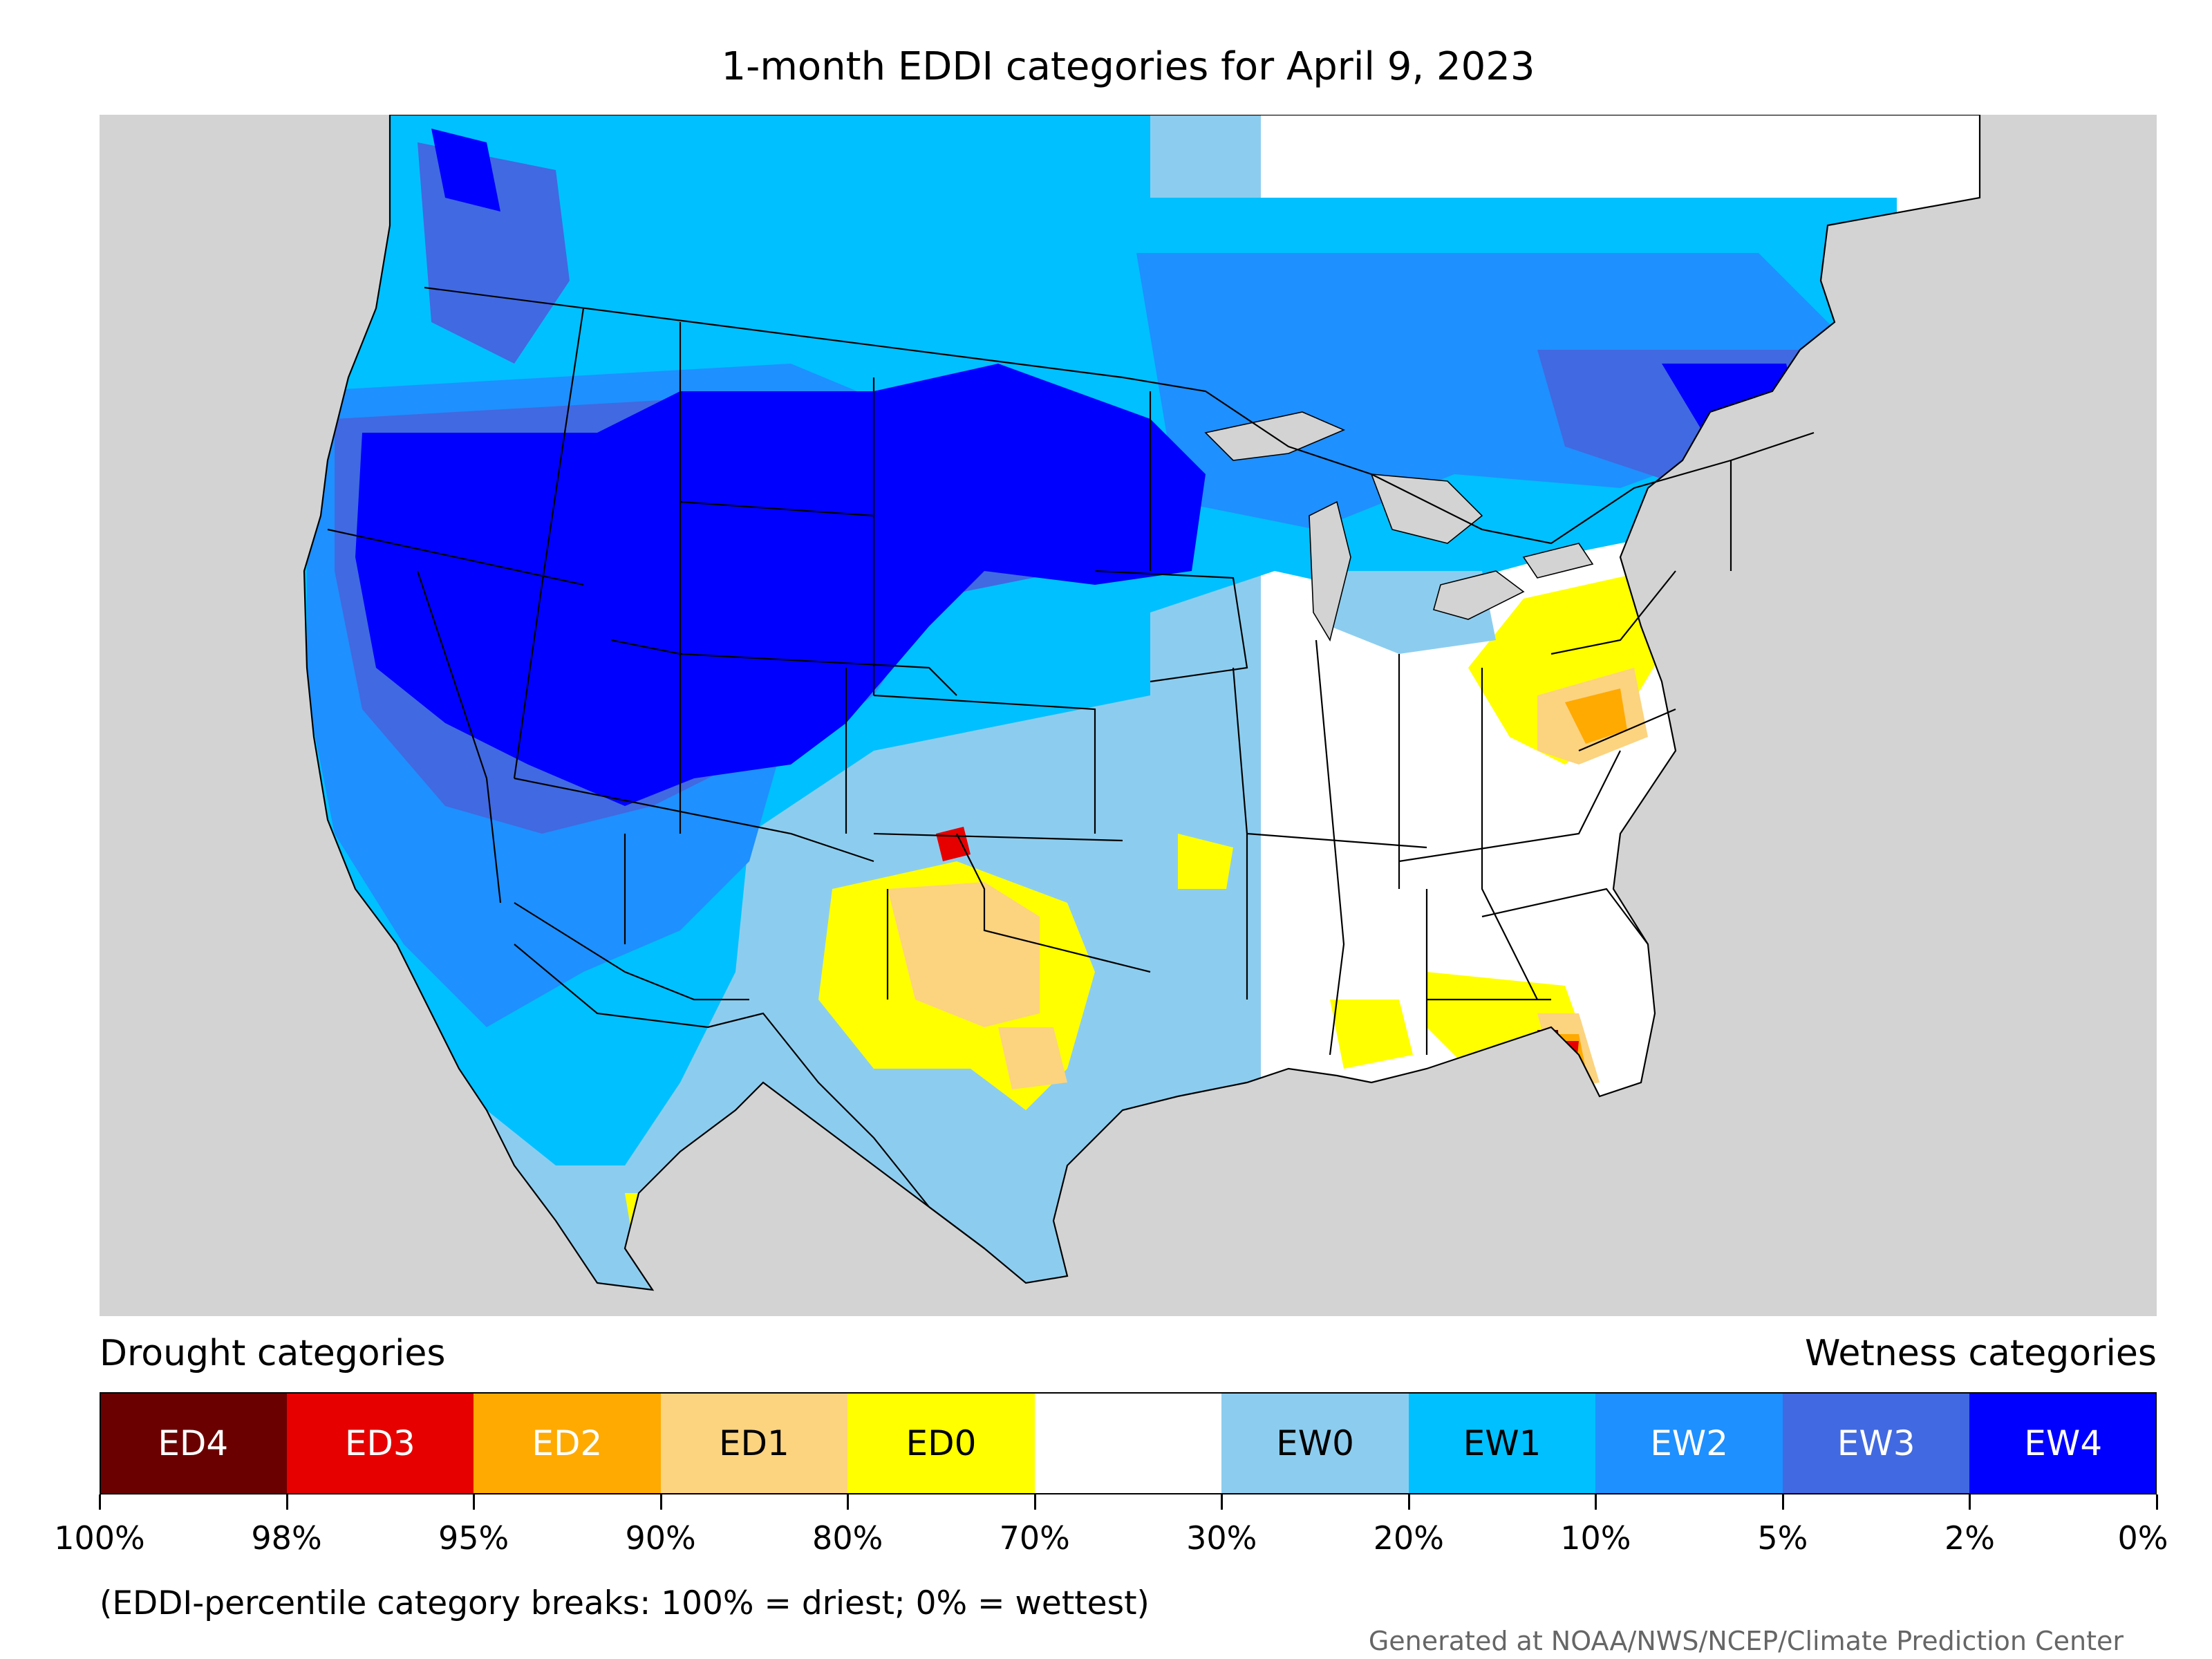 Image resolution: width=2212 pixels, height=1659 pixels. I want to click on category-legend: ED4 ED3 ED2 ED1 ED0 EW0 EW1 EW2 EW3 EW4, so click(1128, 1444).